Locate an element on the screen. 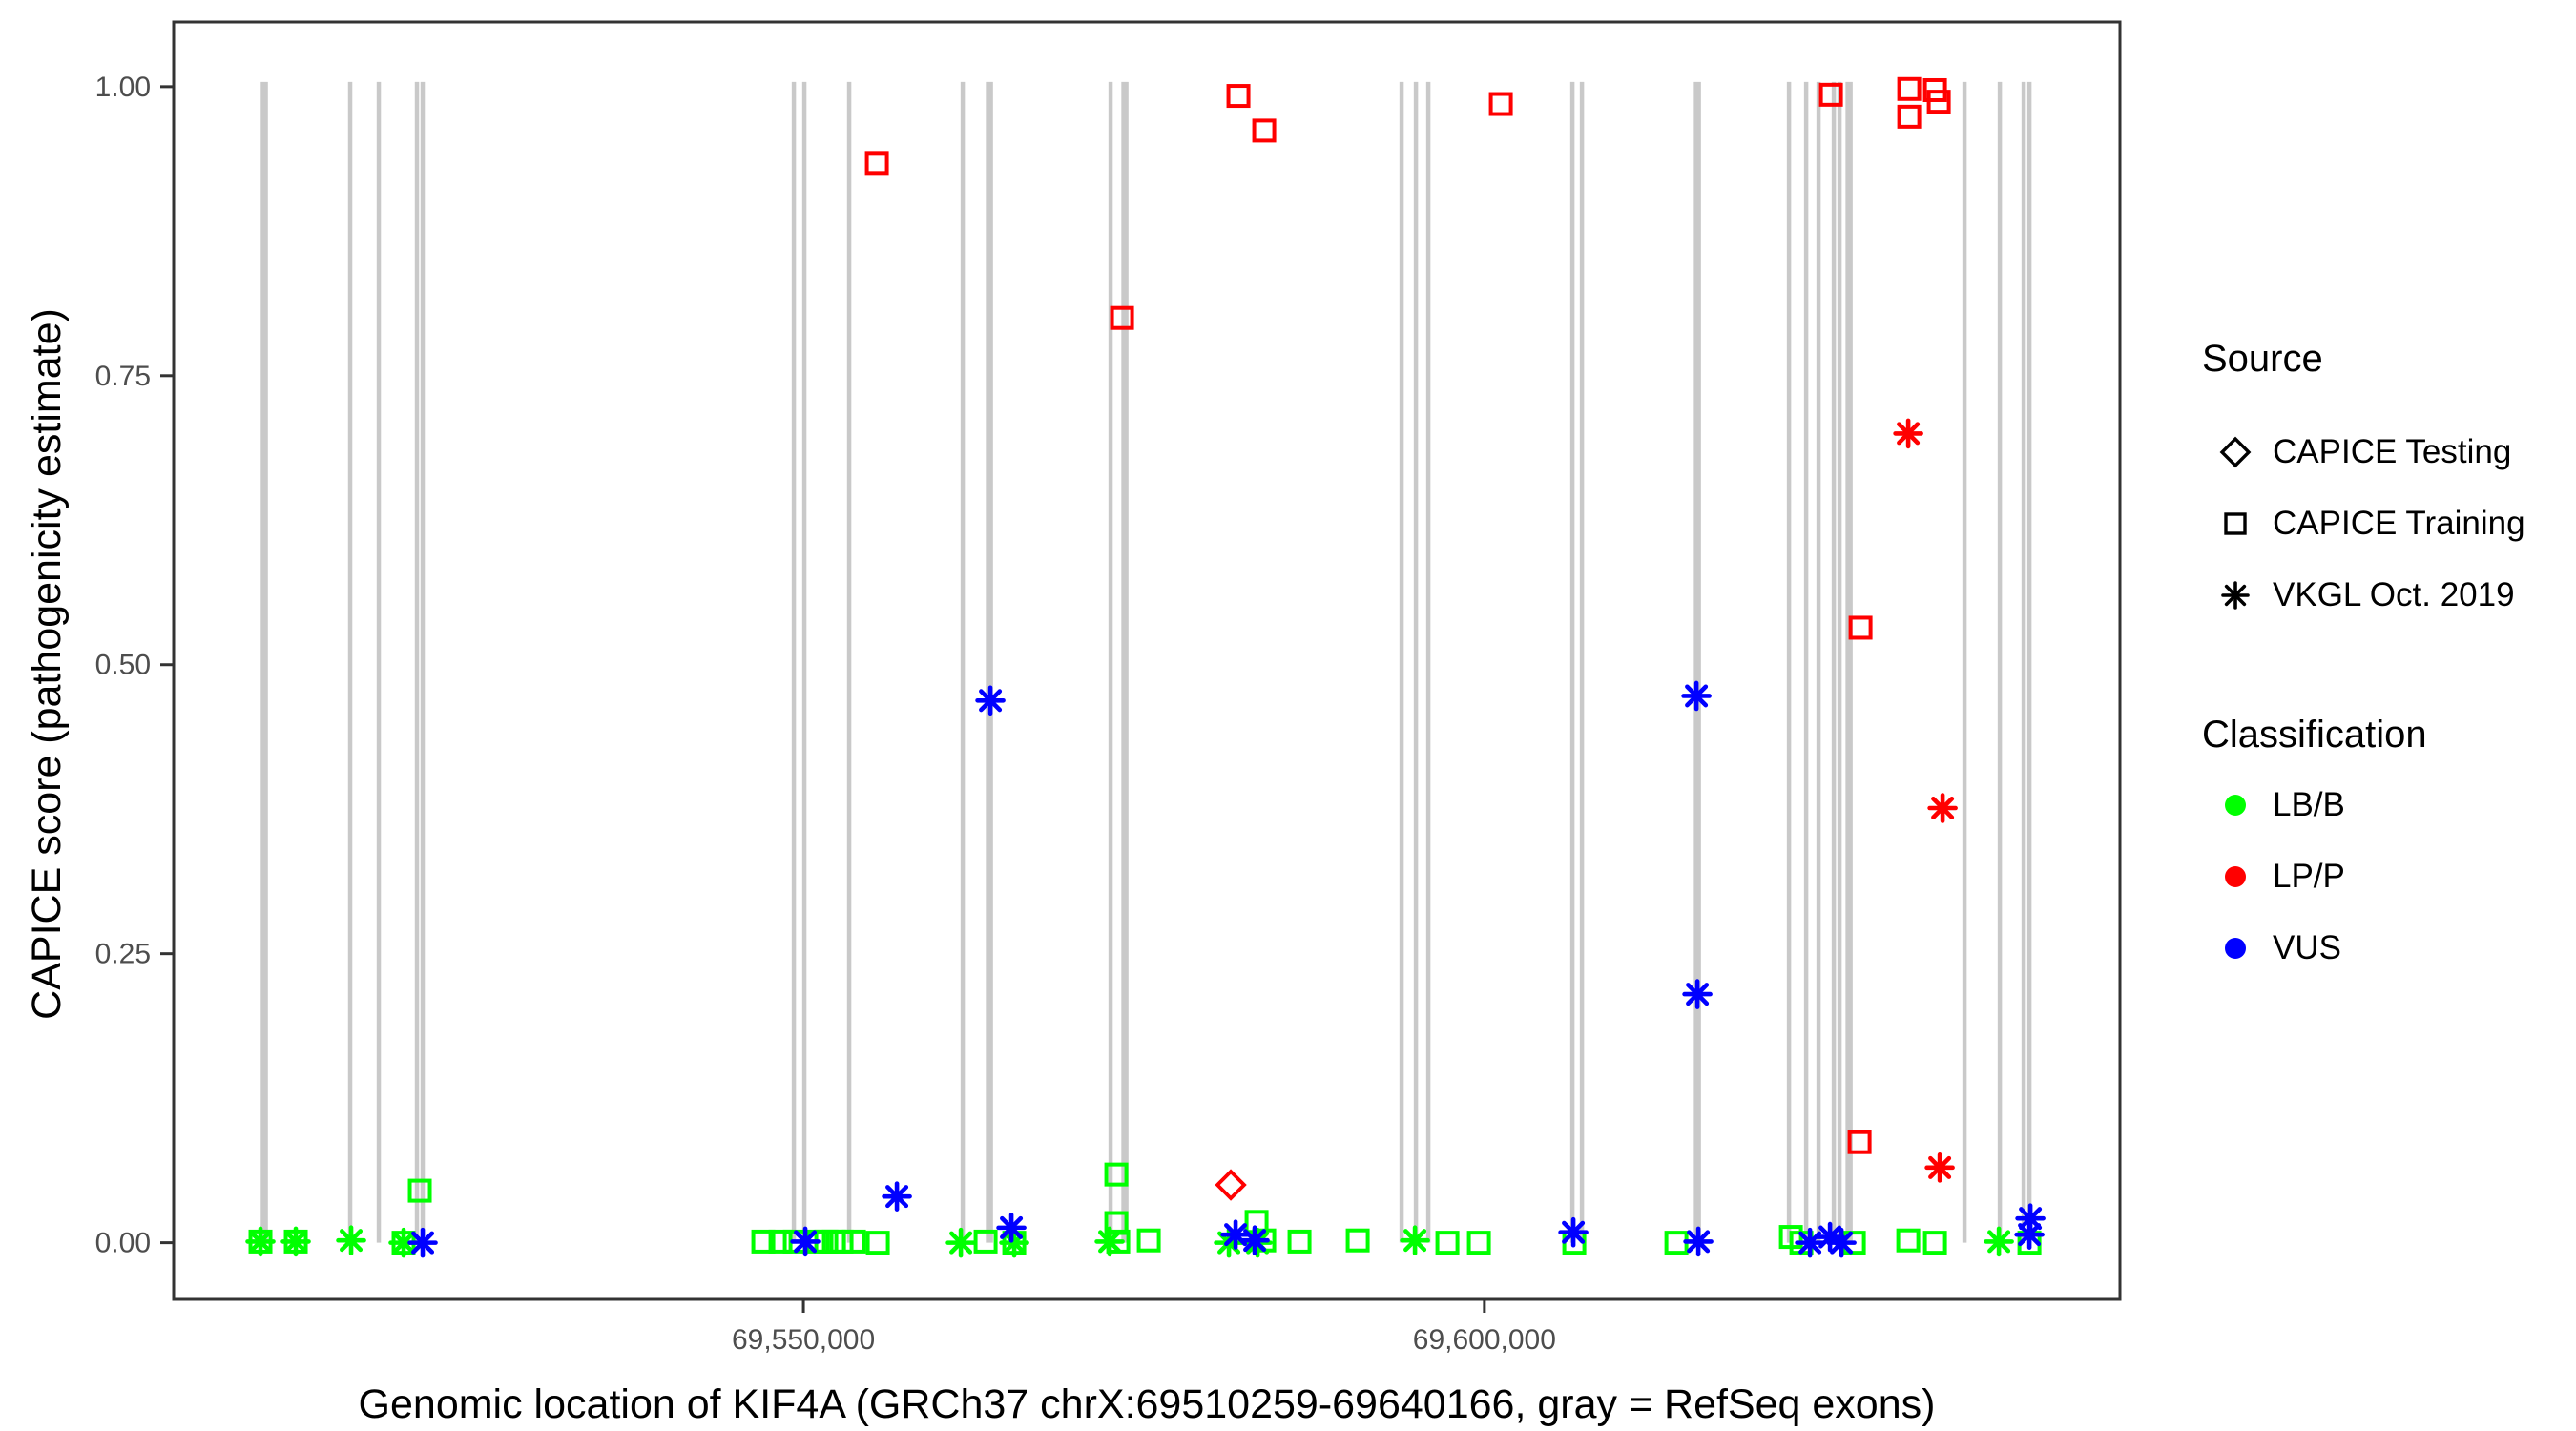 The width and height of the screenshot is (2576, 1431). y-tick-label: 1.00 is located at coordinates (123, 87).